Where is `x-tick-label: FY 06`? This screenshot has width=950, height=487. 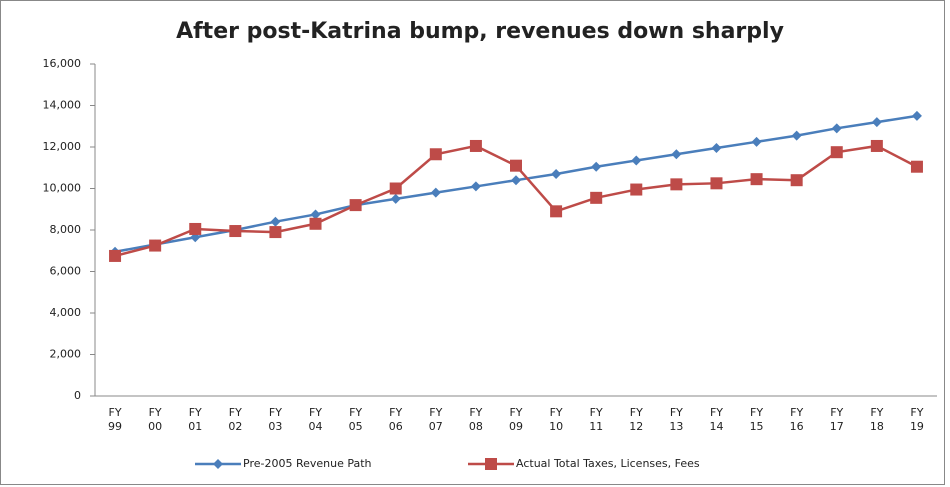 x-tick-label: FY 06 is located at coordinates (395, 419).